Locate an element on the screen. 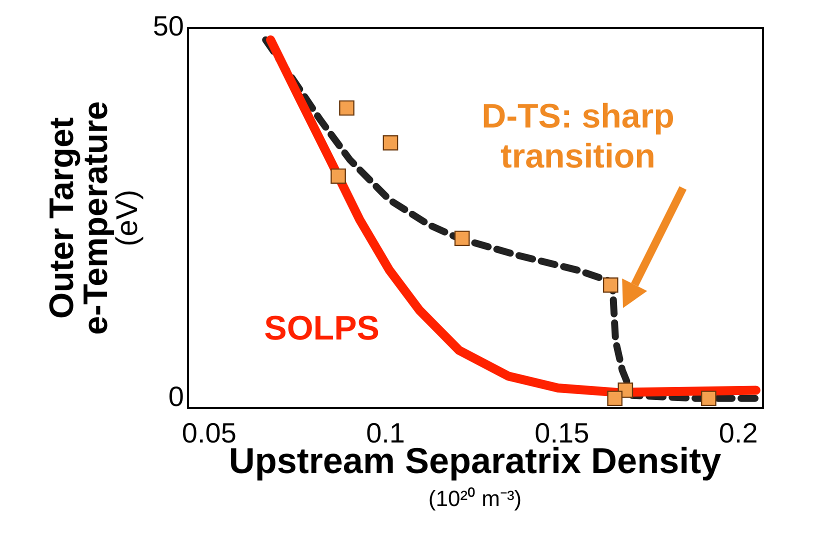  y-axis-title: Outer Target e-Temperature (eV) is located at coordinates (93, 218).